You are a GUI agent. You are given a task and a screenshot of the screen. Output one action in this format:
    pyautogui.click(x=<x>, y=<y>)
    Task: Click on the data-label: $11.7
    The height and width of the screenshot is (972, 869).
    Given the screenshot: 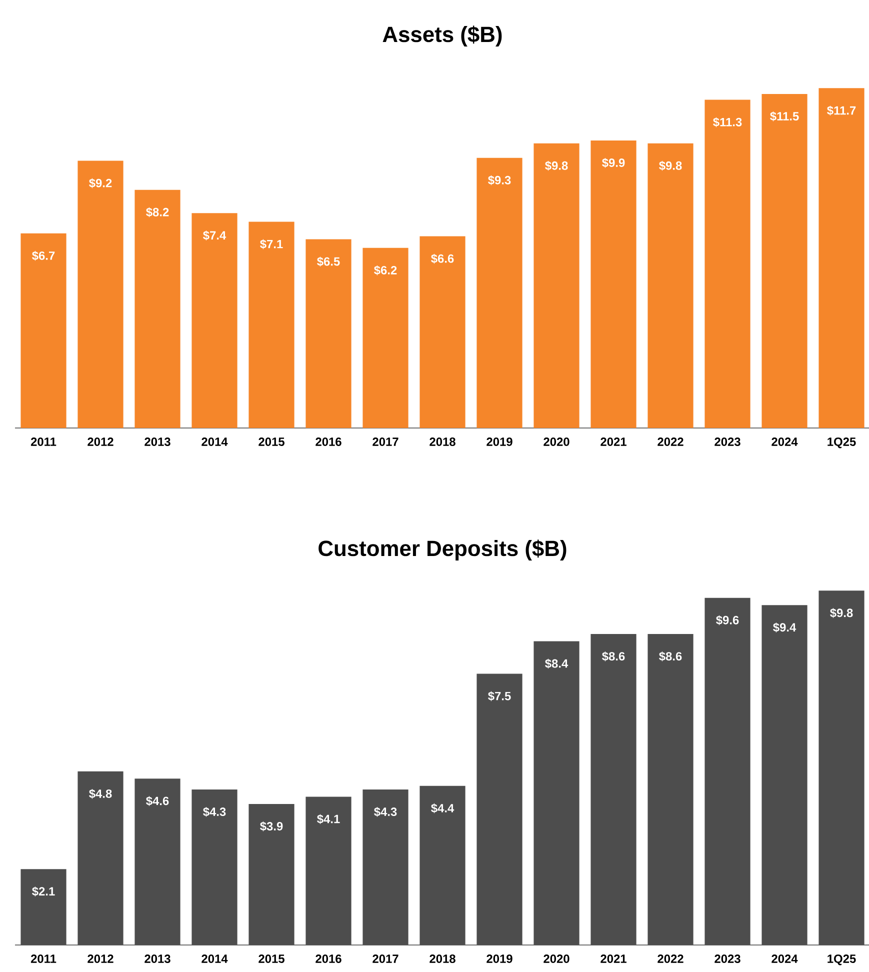 What is the action you would take?
    pyautogui.click(x=841, y=111)
    